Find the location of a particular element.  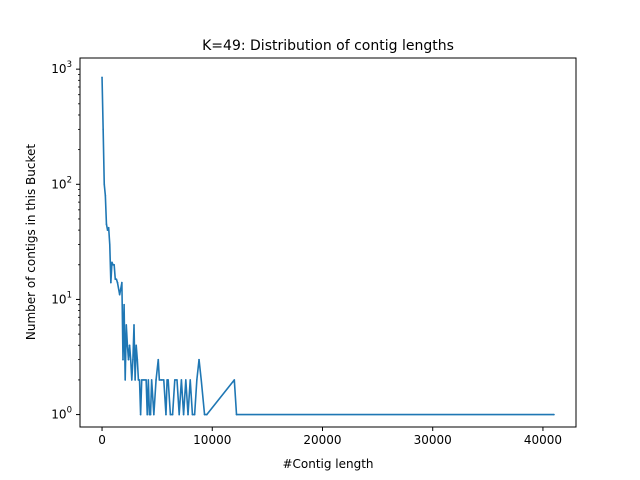

x-axis-label: #Contig length is located at coordinates (327, 464).